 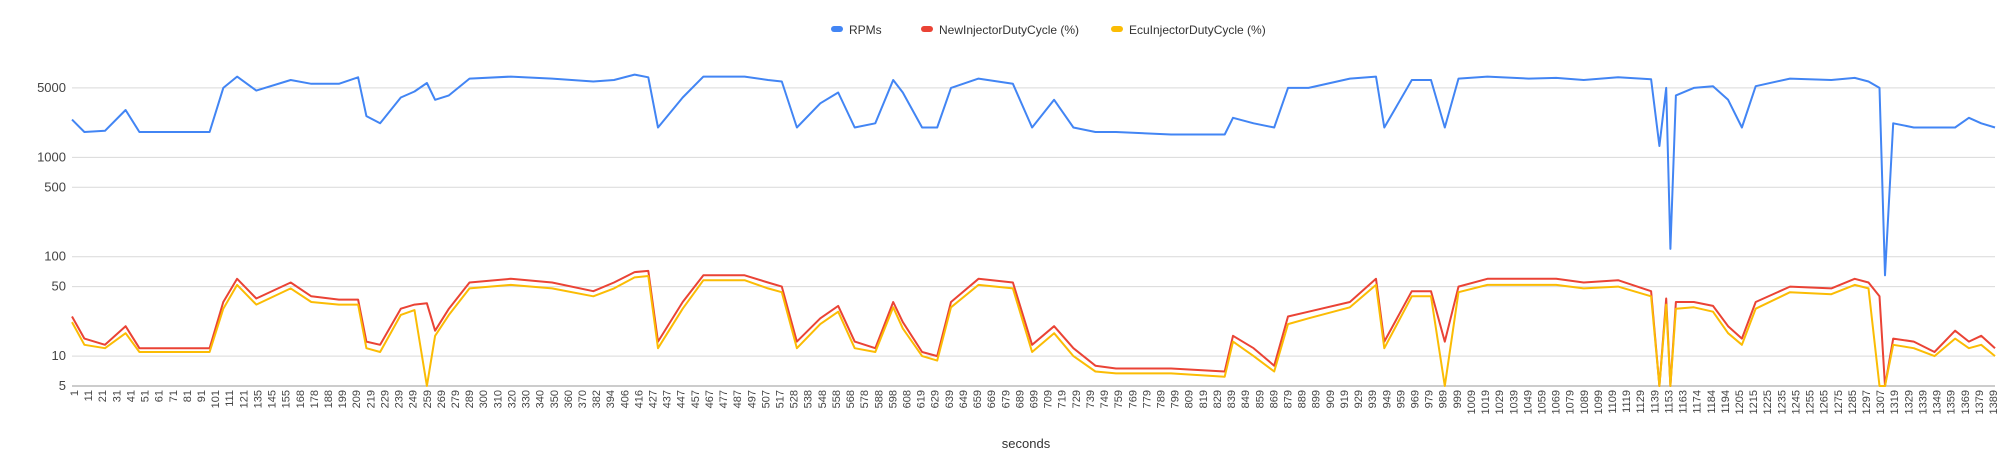 I want to click on x-tick-label: 467, so click(x=710, y=399).